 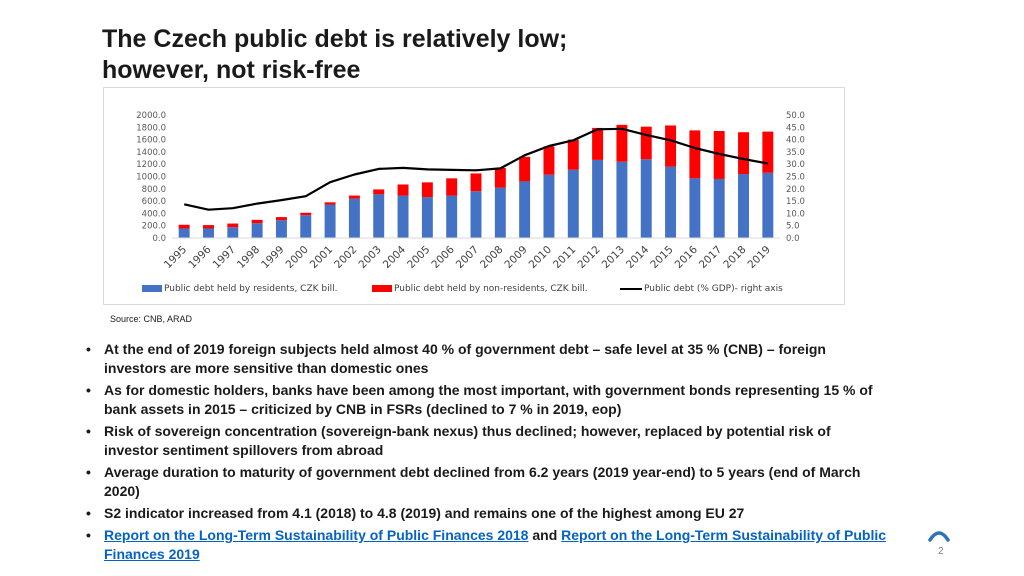 I want to click on y-left-tick-label: 1200.0, so click(x=151, y=165).